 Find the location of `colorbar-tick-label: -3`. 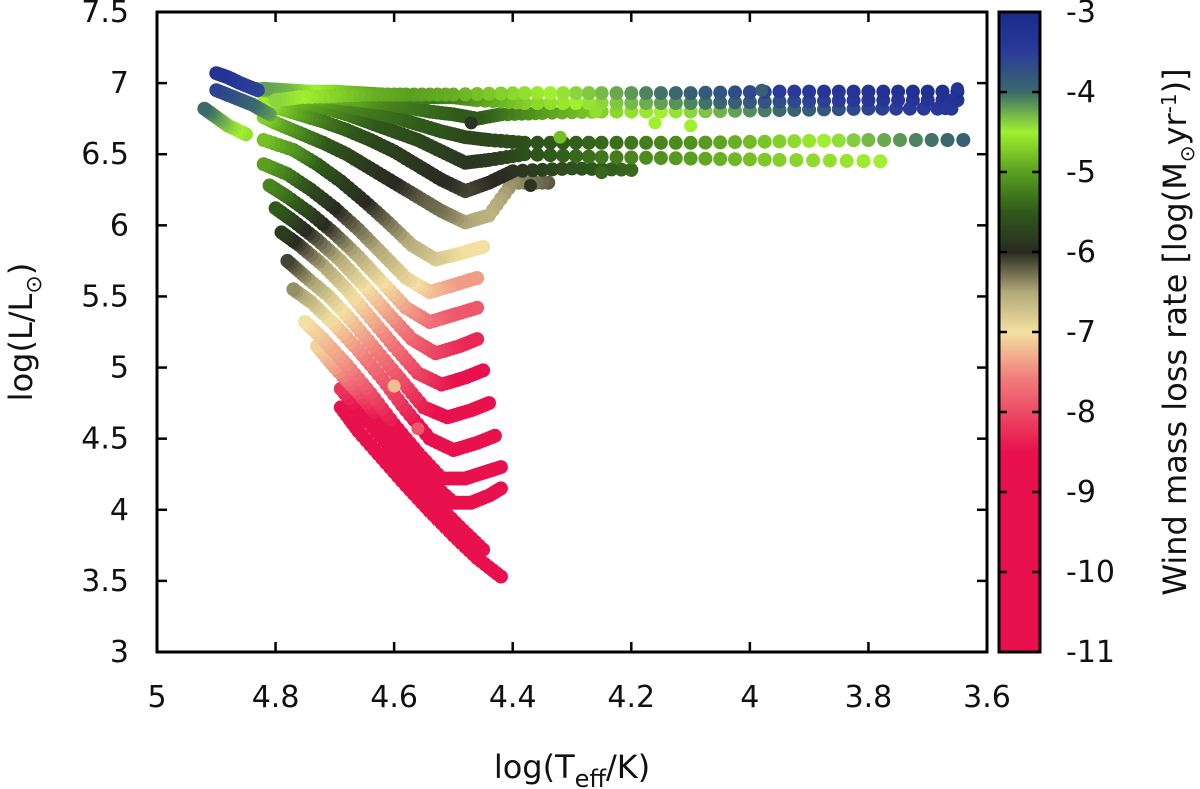

colorbar-tick-label: -3 is located at coordinates (1081, 15).